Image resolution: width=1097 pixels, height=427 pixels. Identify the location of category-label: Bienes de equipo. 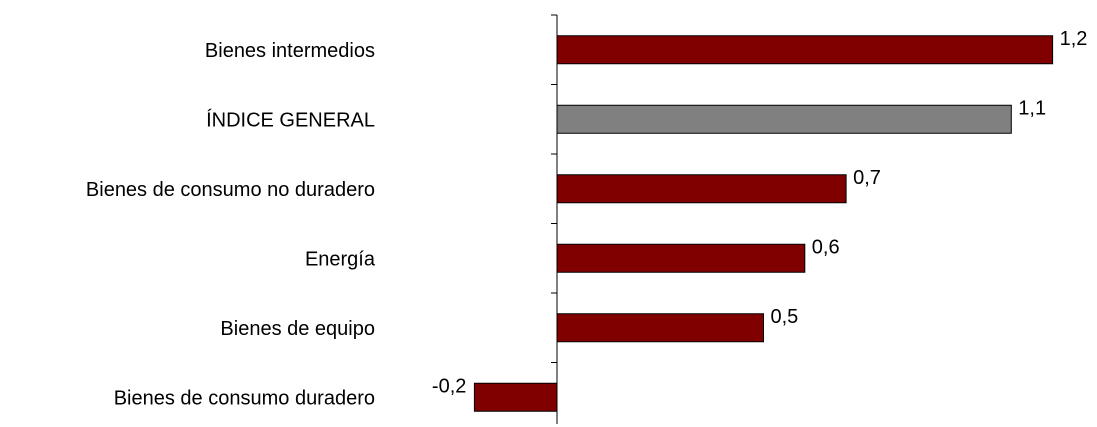
(297, 329).